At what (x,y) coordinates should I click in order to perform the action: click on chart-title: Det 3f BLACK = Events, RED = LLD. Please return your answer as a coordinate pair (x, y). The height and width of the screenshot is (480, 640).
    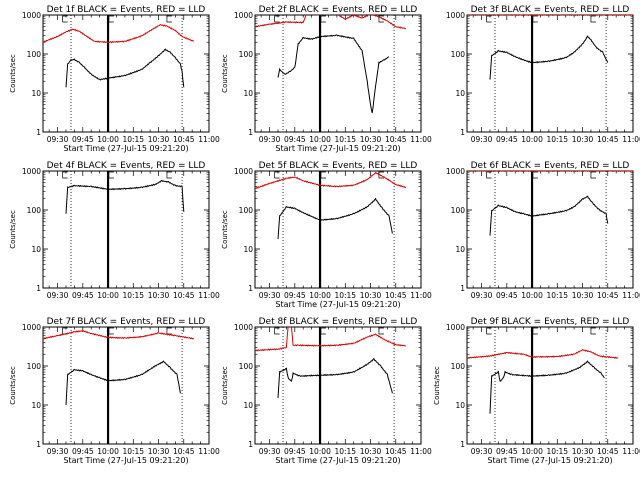
    Looking at the image, I should click on (550, 10).